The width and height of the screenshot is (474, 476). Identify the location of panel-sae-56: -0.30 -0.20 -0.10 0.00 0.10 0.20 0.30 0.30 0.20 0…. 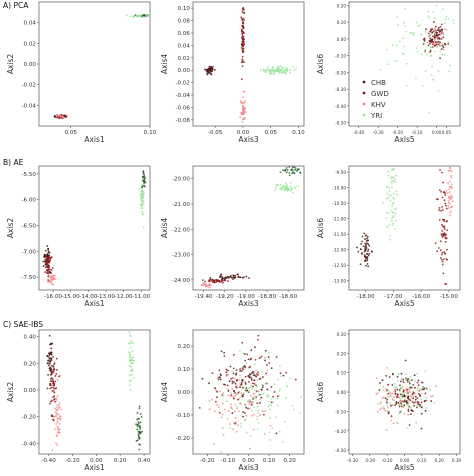
(389, 400).